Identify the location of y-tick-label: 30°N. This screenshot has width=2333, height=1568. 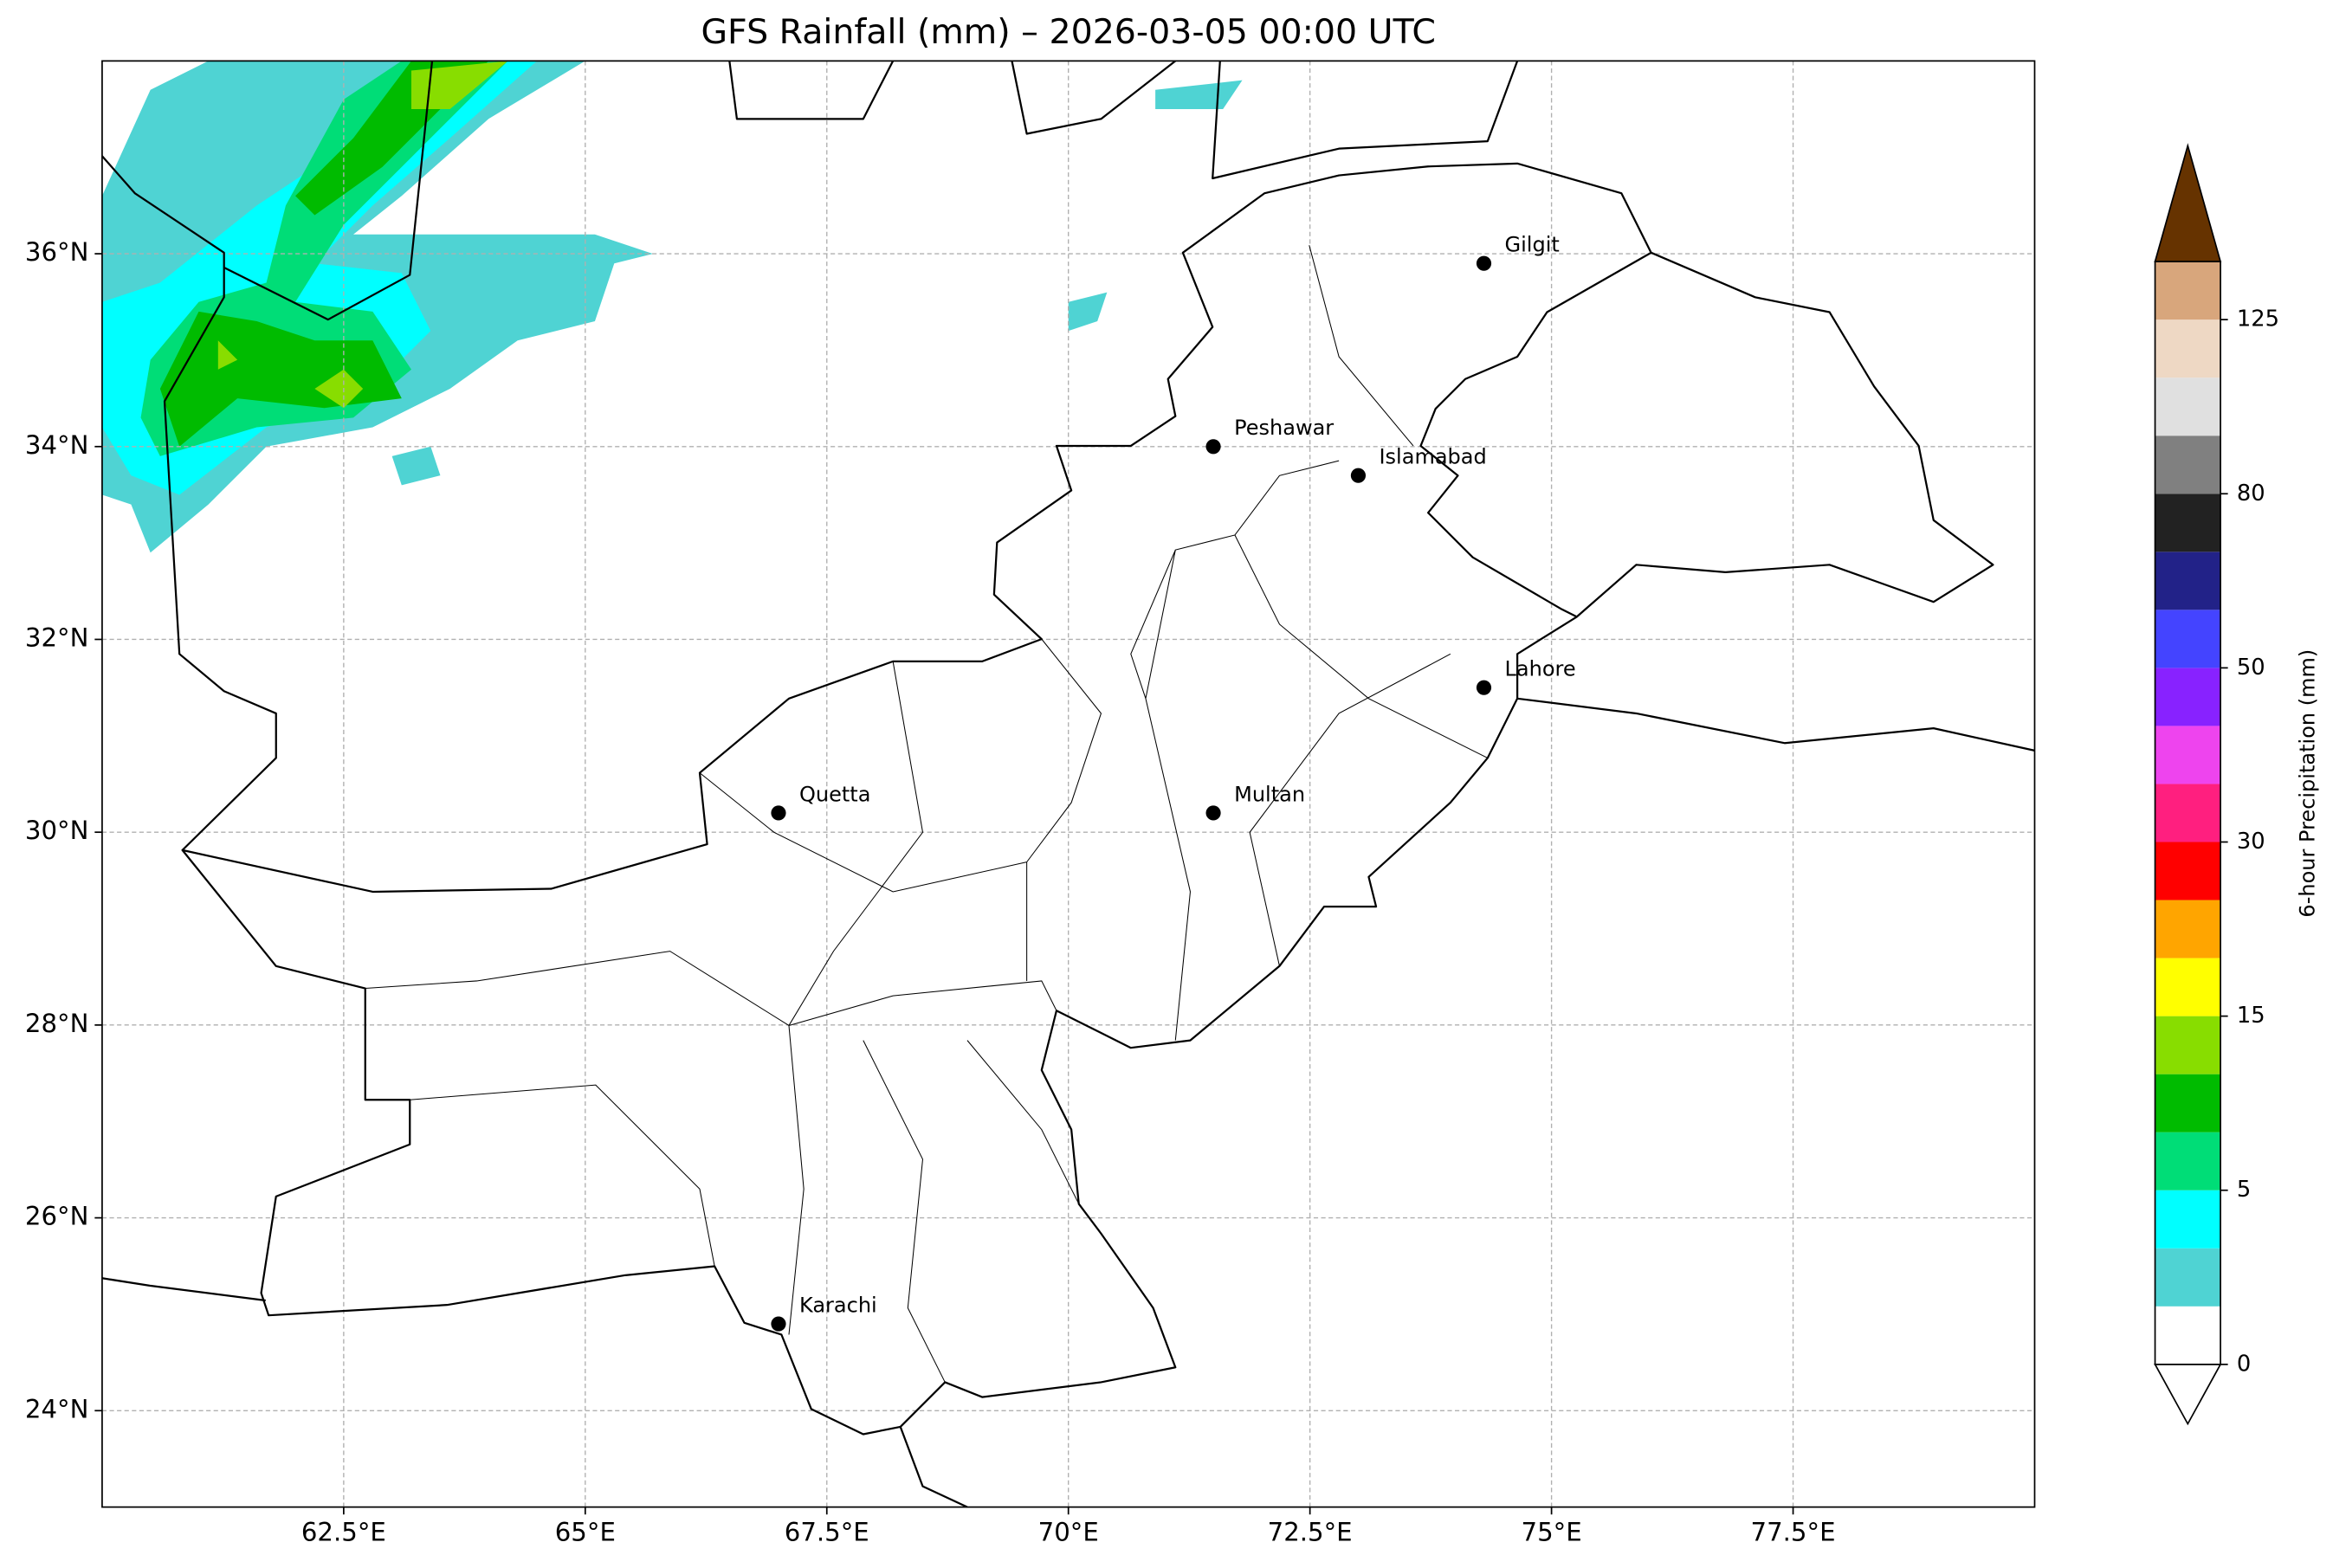
(57, 830).